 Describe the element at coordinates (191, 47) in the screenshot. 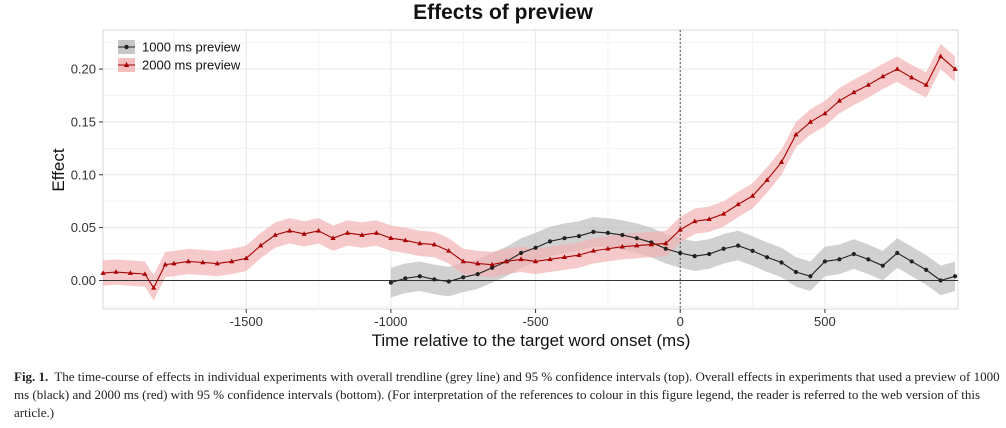

I see `legend-label-1: 1000 ms preview` at that location.